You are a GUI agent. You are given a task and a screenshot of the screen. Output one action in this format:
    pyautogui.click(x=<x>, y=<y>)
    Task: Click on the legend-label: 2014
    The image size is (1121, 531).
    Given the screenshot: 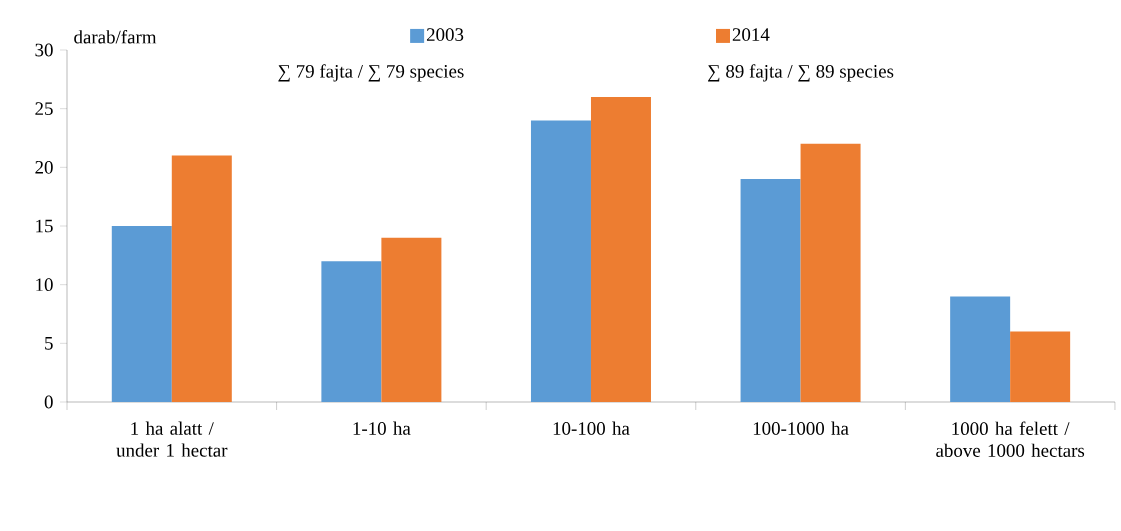 What is the action you would take?
    pyautogui.click(x=751, y=34)
    